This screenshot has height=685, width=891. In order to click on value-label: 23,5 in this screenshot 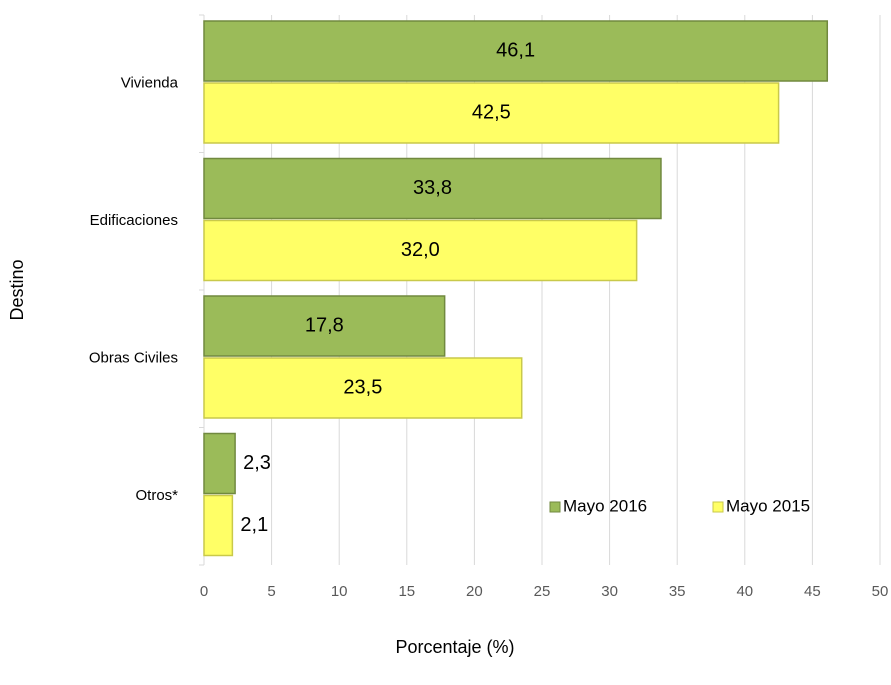, I will do `click(362, 387)`.